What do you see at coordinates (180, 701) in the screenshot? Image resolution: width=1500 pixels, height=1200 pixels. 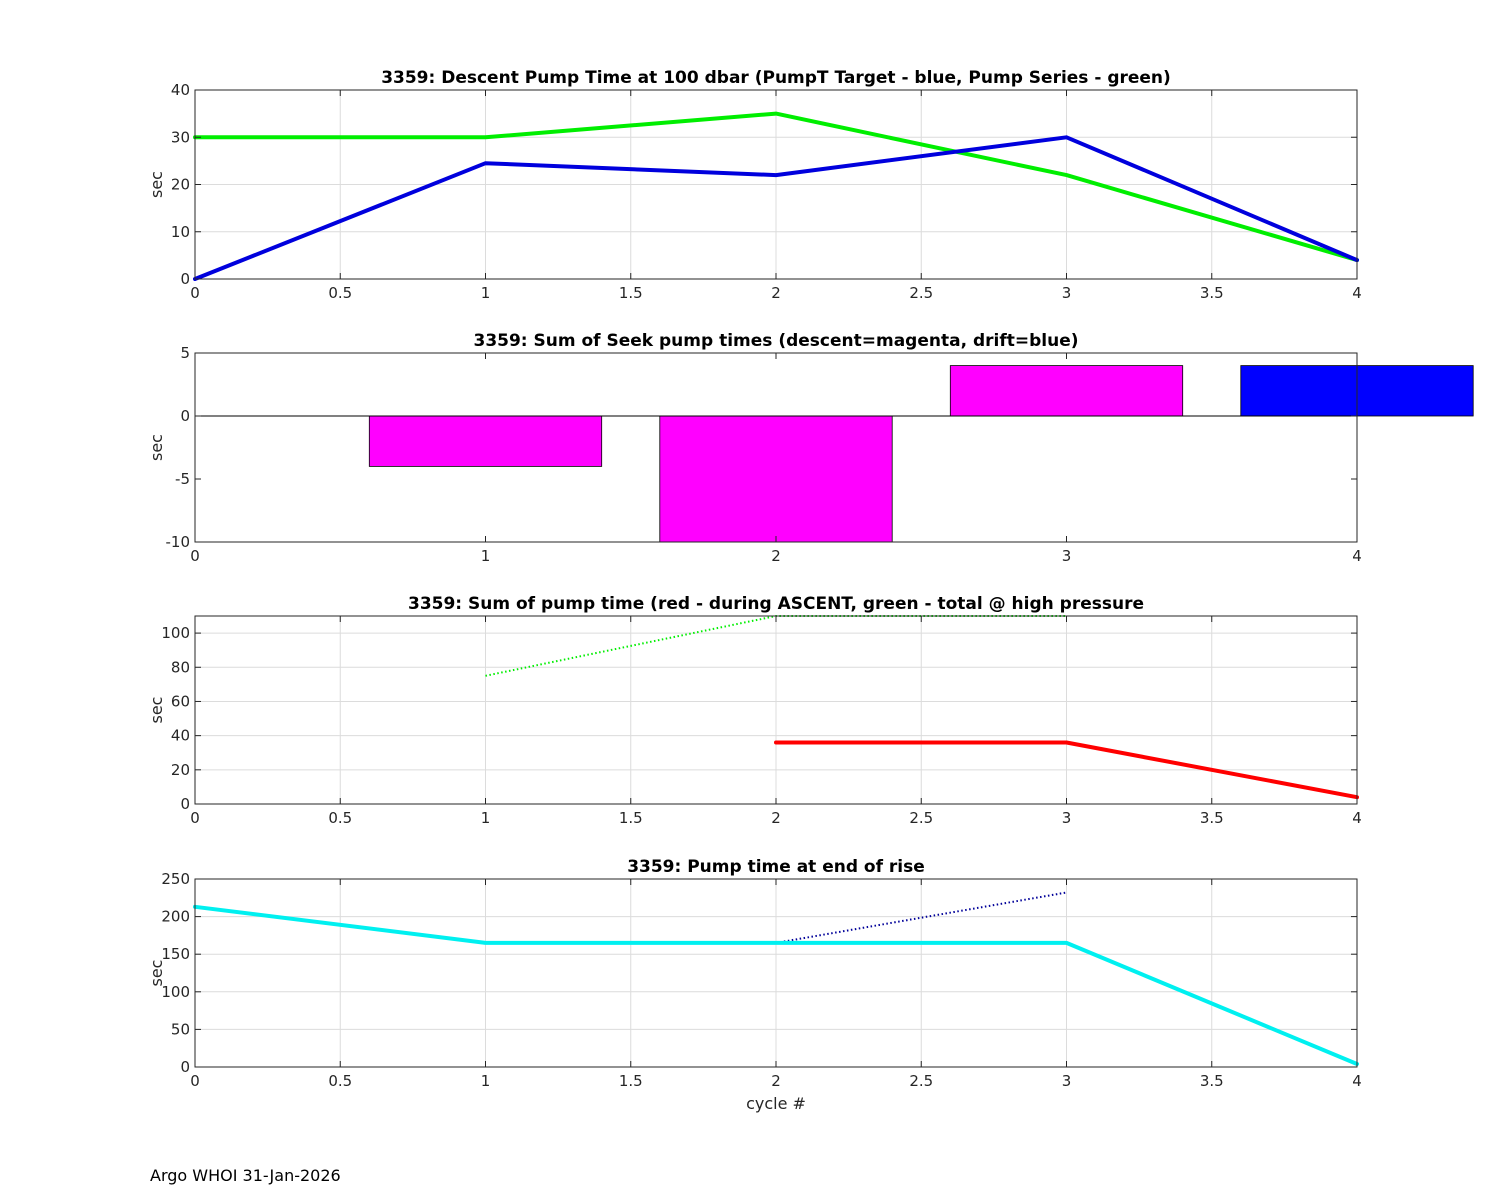 I see `y-tick-label: 60` at bounding box center [180, 701].